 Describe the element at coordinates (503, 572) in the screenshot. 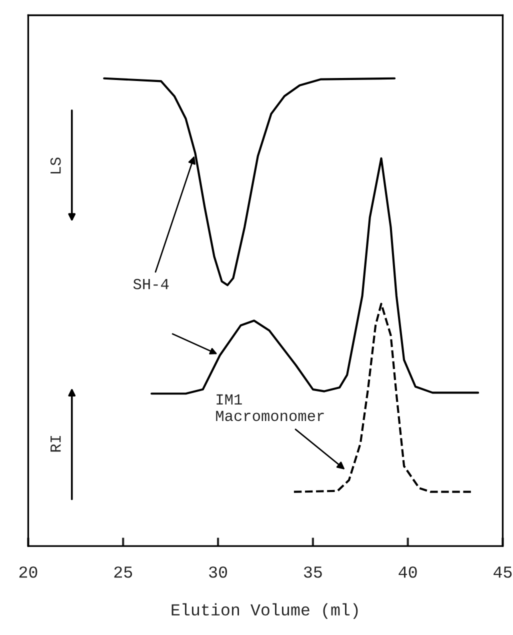

I see `x-tick-label: 45` at that location.